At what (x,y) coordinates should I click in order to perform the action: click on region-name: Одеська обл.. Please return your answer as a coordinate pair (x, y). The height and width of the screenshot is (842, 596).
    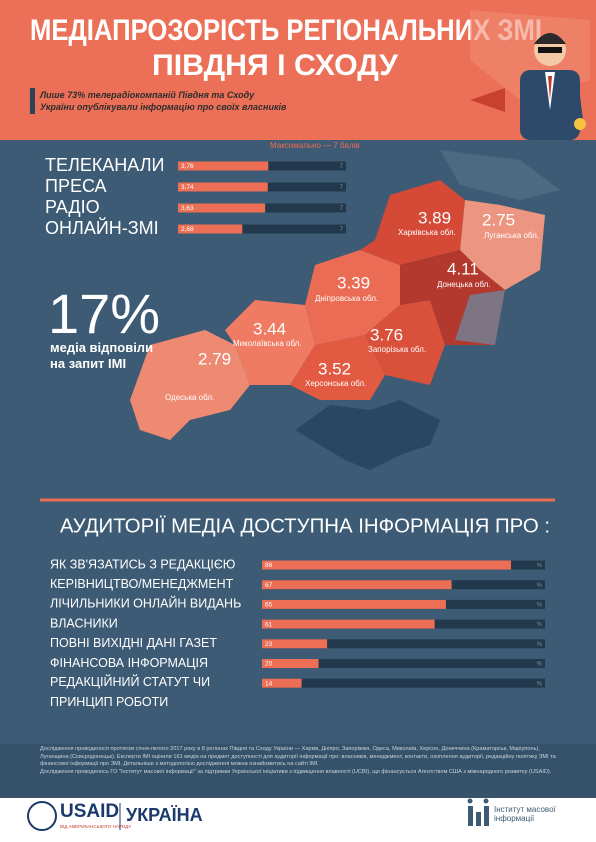
    Looking at the image, I should click on (189, 397).